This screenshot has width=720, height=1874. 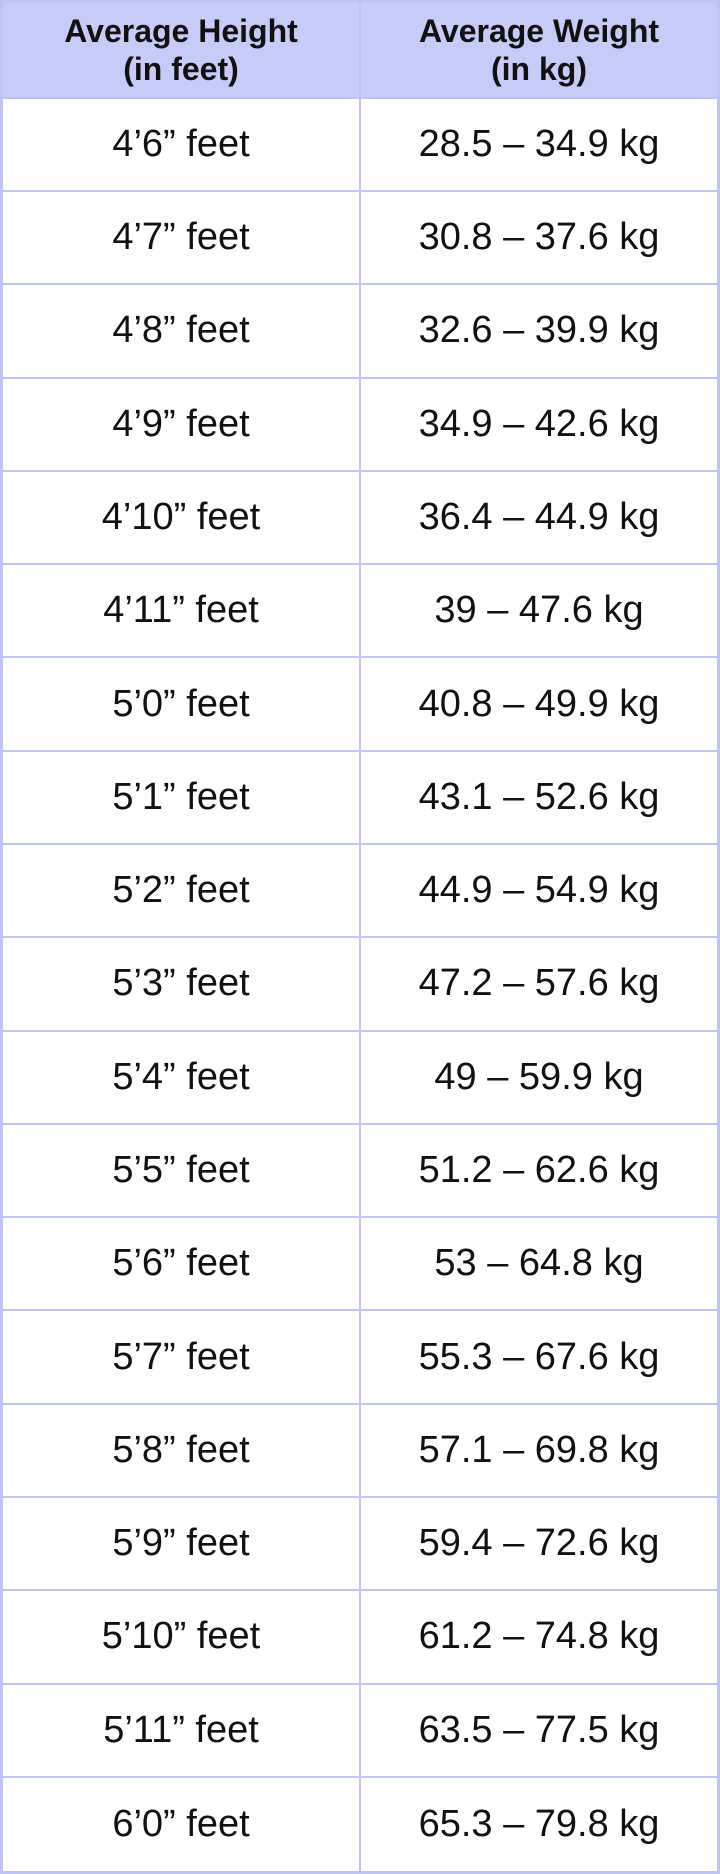 What do you see at coordinates (538, 704) in the screenshot?
I see `weight-cell: 40.8 – 49.9 kg` at bounding box center [538, 704].